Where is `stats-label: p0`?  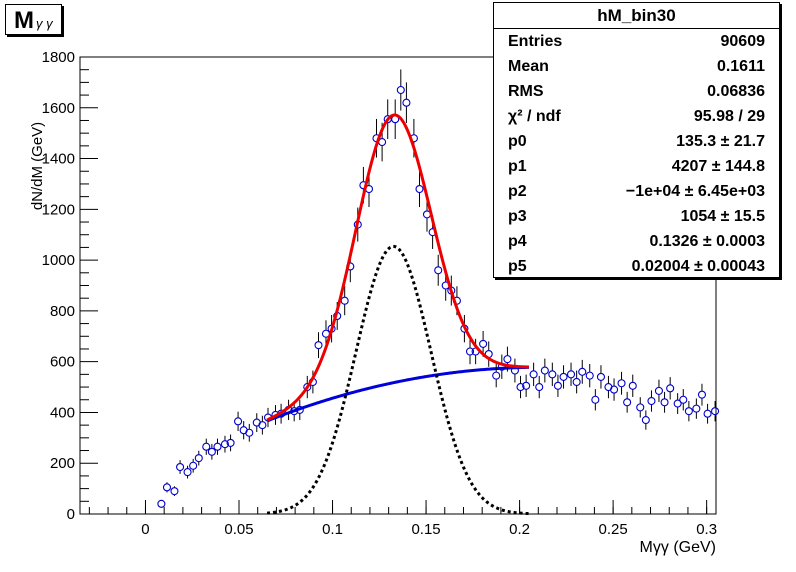
stats-label: p0 is located at coordinates (517, 141).